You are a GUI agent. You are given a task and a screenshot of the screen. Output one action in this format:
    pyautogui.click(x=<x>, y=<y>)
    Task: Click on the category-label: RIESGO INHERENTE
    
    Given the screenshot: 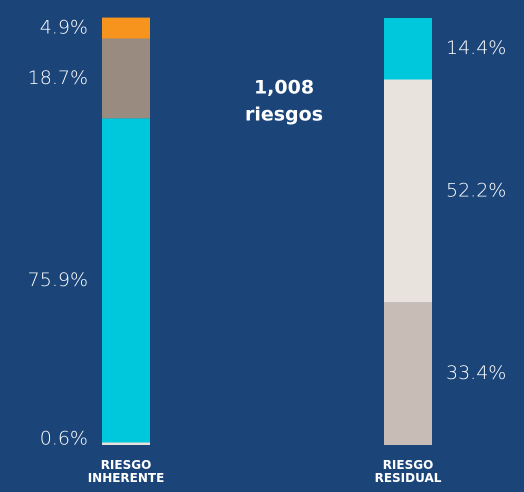 What is the action you would take?
    pyautogui.click(x=126, y=471)
    